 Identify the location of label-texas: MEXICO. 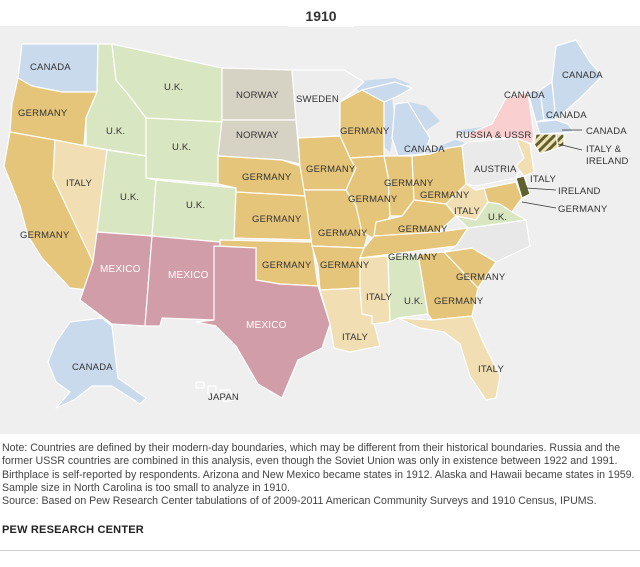
(266, 325).